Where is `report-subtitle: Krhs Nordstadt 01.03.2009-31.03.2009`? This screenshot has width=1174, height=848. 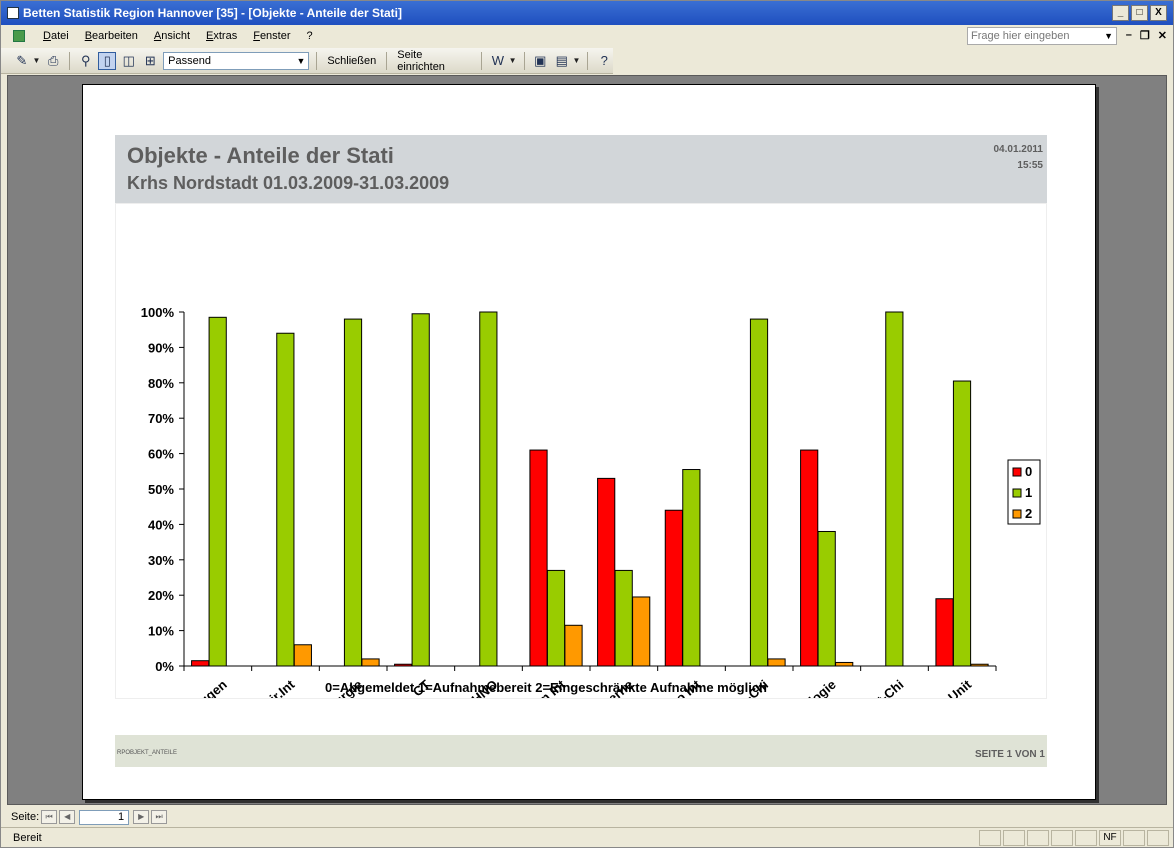
report-subtitle: Krhs Nordstadt 01.03.2009-31.03.2009 is located at coordinates (288, 183).